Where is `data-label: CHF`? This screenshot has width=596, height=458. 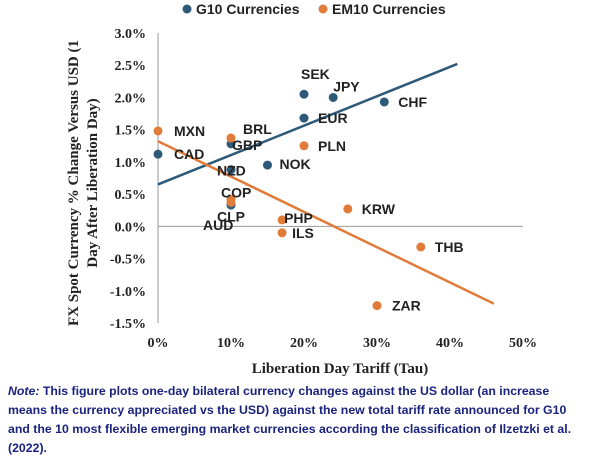
data-label: CHF is located at coordinates (412, 102).